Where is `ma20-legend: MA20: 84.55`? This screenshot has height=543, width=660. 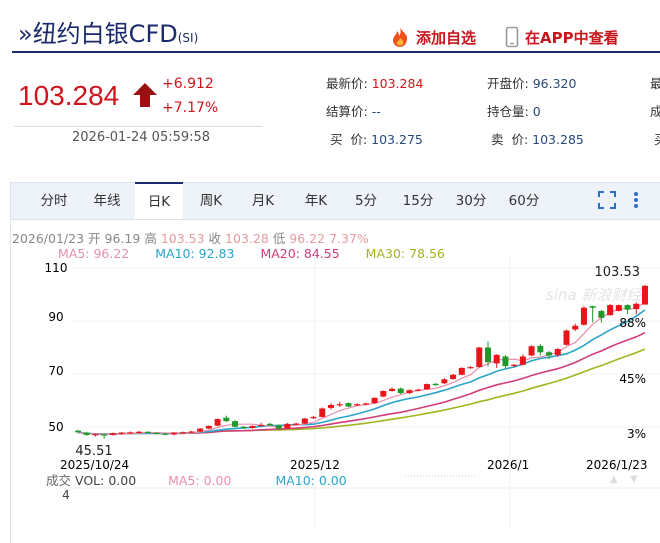
ma20-legend: MA20: 84.55 is located at coordinates (300, 253).